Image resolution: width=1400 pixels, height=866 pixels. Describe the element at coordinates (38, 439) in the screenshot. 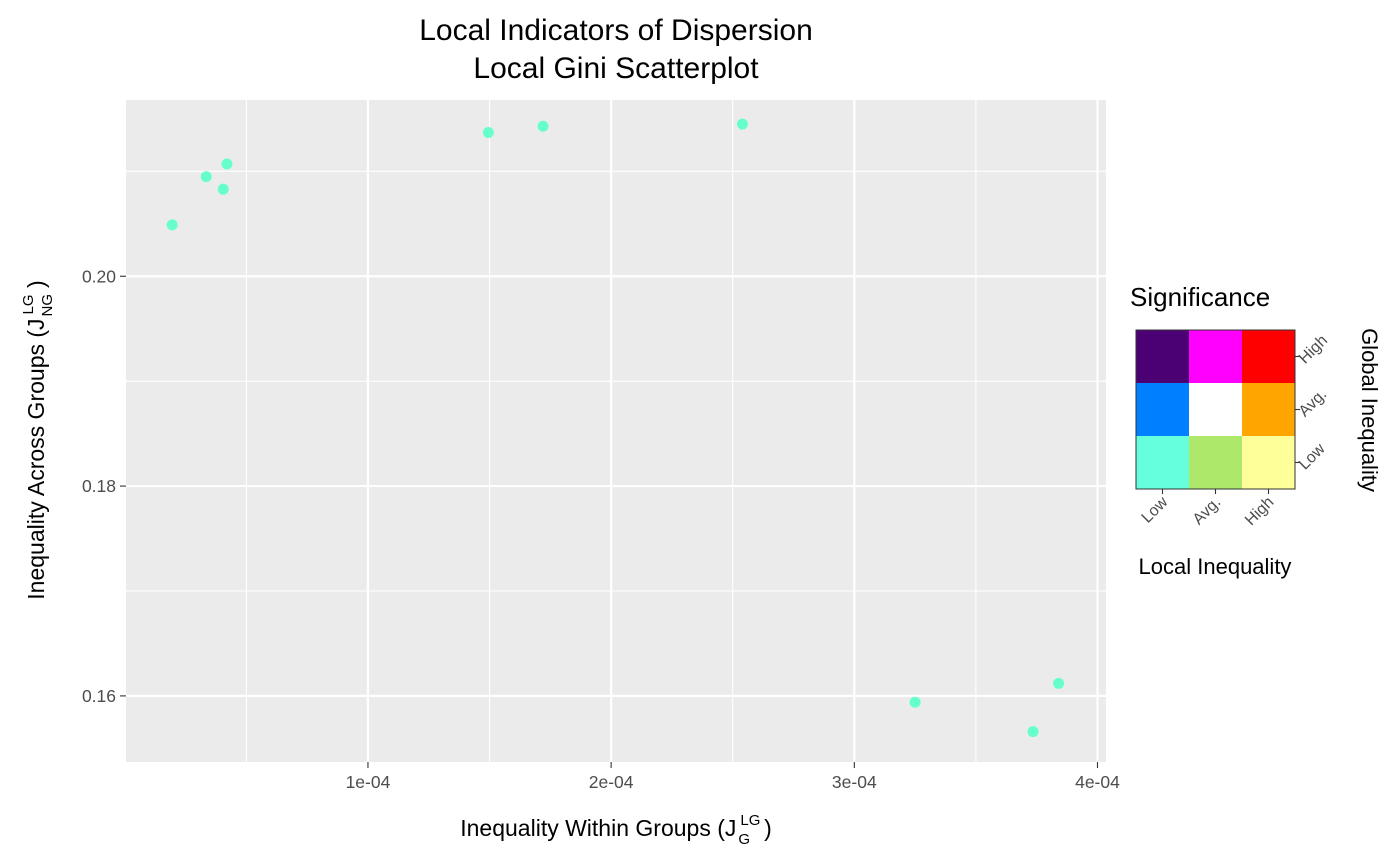

I see `y-axis-title: Inequality Across Groups (JLG NG)` at that location.